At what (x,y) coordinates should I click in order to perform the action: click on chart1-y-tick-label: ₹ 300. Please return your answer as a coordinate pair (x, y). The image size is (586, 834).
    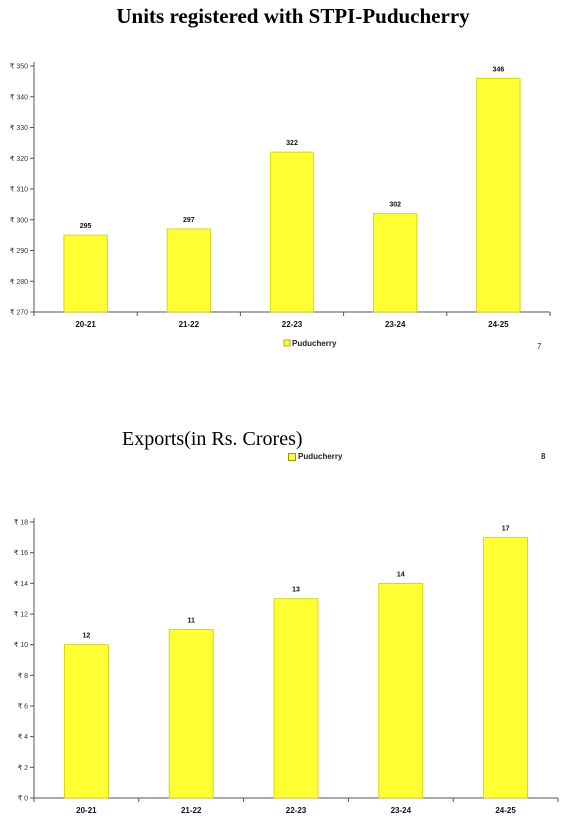
    Looking at the image, I should click on (19, 220).